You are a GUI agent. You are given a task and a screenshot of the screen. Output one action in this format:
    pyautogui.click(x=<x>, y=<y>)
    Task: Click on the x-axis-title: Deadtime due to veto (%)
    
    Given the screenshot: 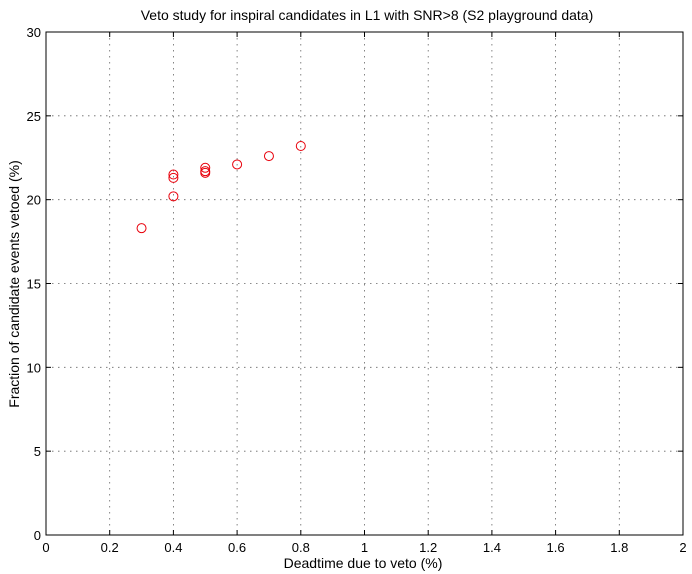 What is the action you would take?
    pyautogui.click(x=363, y=563)
    